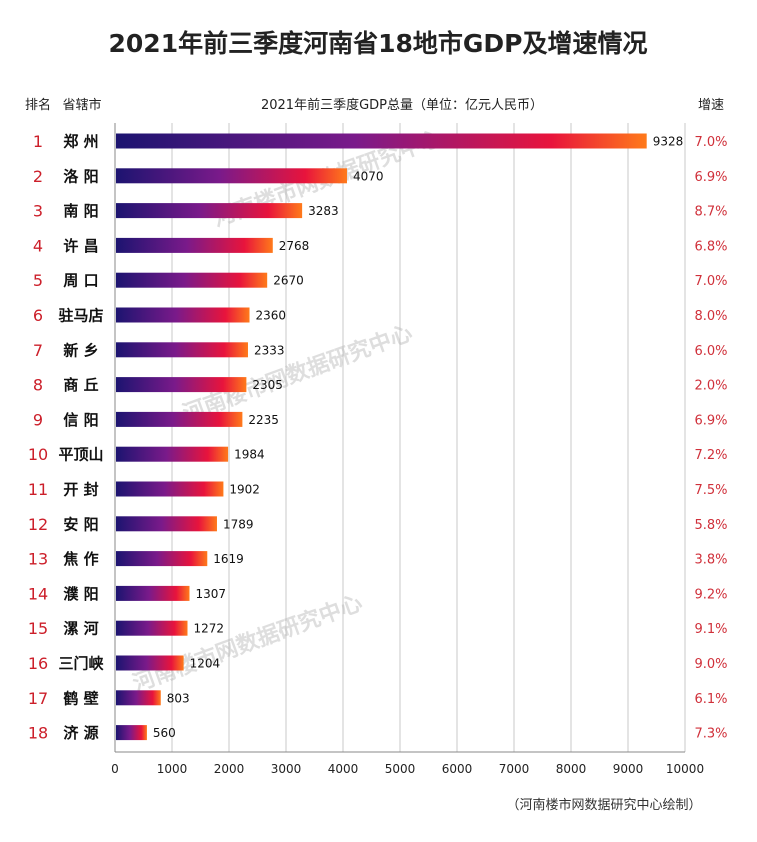 The height and width of the screenshot is (842, 757). What do you see at coordinates (603, 805) in the screenshot?
I see `source-note: （河南楼市网数据研究中心绘制）` at bounding box center [603, 805].